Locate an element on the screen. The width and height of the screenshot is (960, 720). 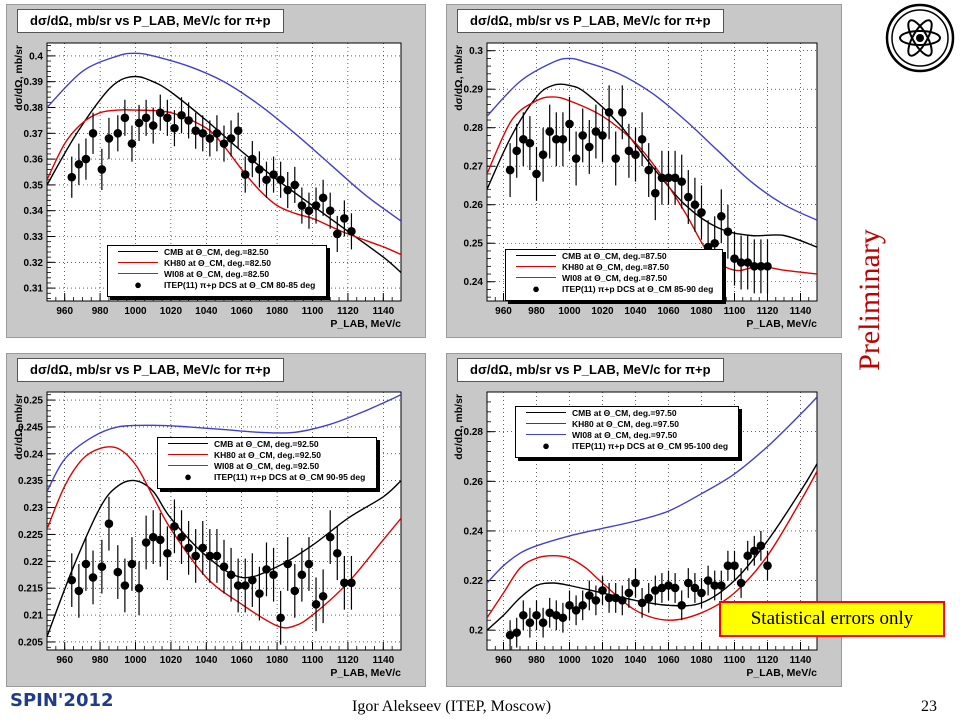
legend-entry: ● ITEP(11) π+p DCS at Θ_CM 95-100 deg is located at coordinates (627, 445).